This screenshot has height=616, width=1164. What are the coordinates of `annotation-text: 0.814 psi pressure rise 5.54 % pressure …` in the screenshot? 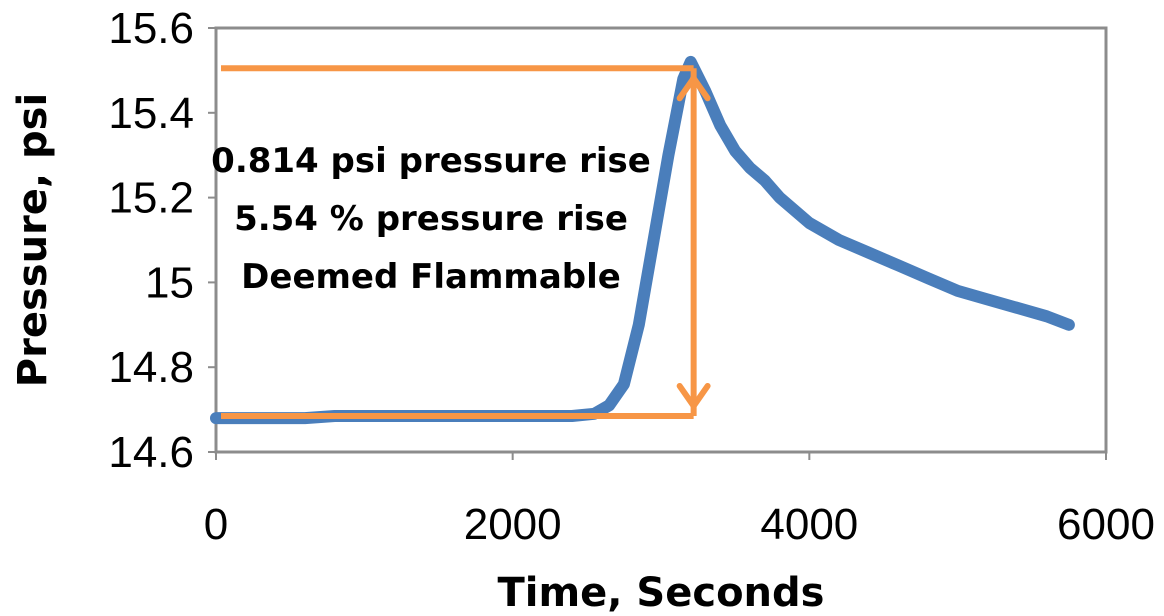 It's located at (431, 219).